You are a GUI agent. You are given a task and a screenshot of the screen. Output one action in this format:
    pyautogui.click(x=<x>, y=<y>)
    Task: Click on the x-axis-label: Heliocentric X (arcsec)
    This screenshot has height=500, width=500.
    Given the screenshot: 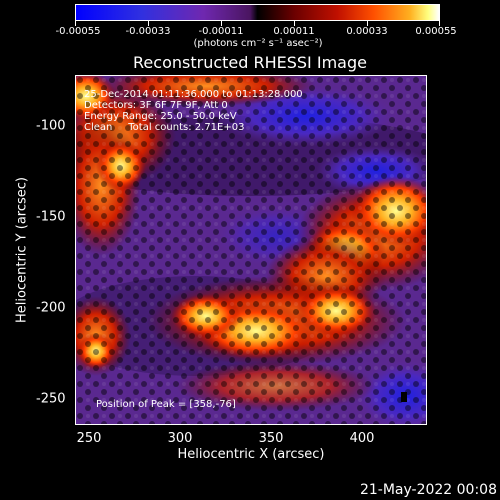 What is the action you would take?
    pyautogui.click(x=251, y=454)
    